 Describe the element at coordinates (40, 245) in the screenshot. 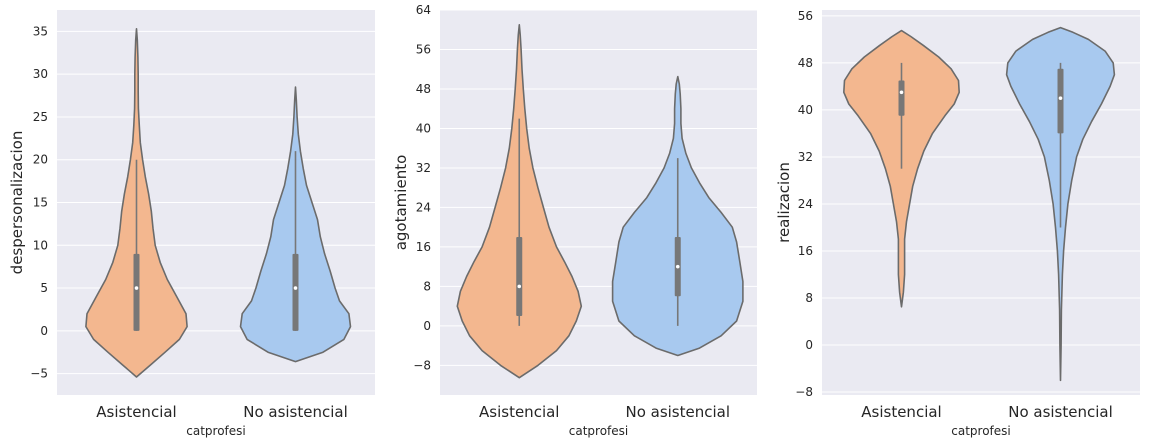

I see `y-tick-label: 10` at that location.